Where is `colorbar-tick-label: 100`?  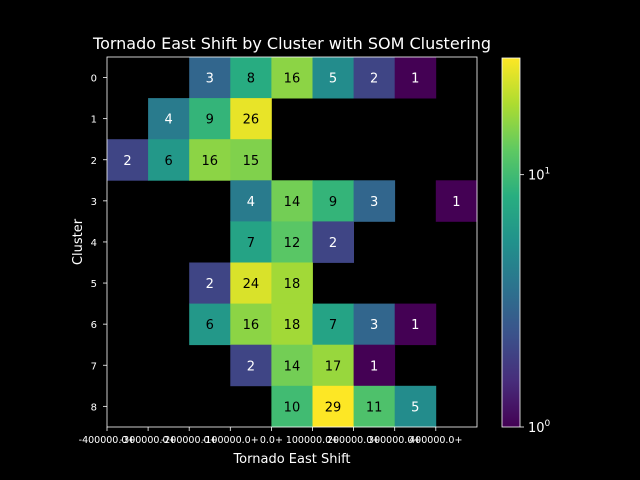 colorbar-tick-label: 100 is located at coordinates (539, 427).